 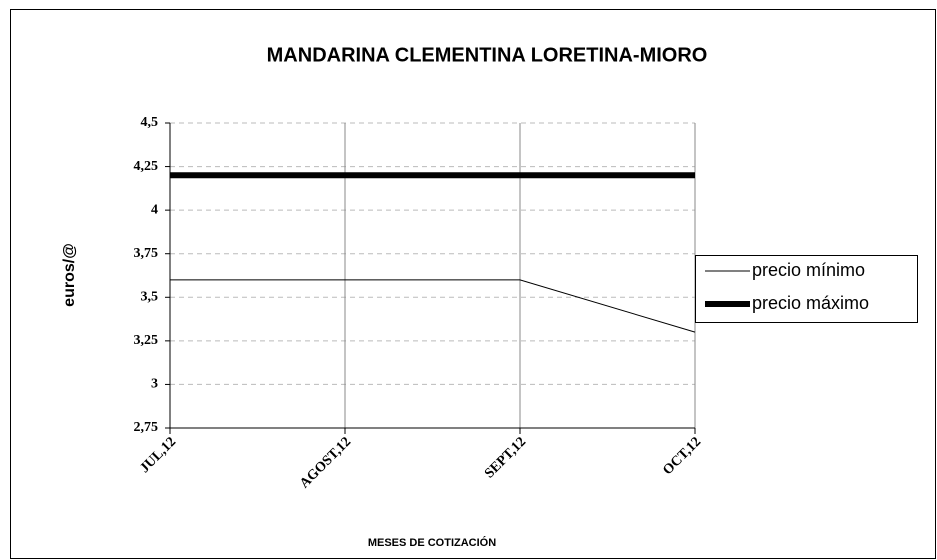 I want to click on chart-title: MANDARINA CLEMENTINA LORETINA-MIORO, so click(x=487, y=55).